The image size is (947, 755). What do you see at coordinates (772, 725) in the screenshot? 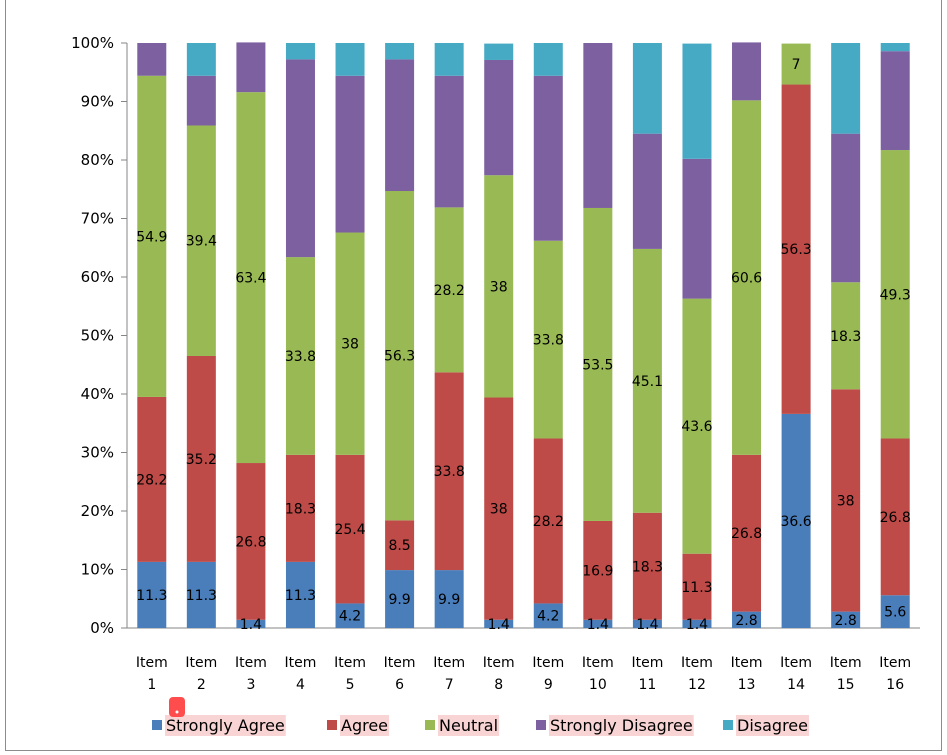
I see `legend-label: Disagree` at bounding box center [772, 725].